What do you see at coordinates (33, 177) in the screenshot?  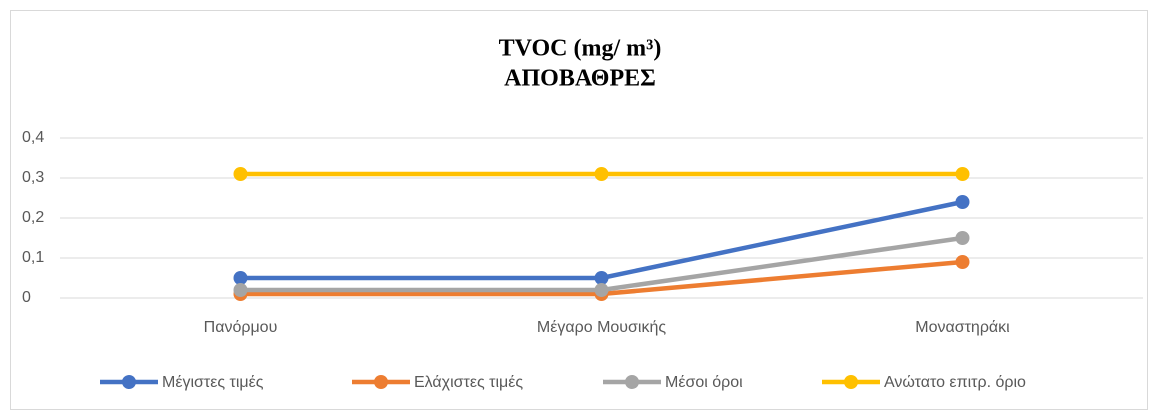 I see `y-tick-label: 0,3` at bounding box center [33, 177].